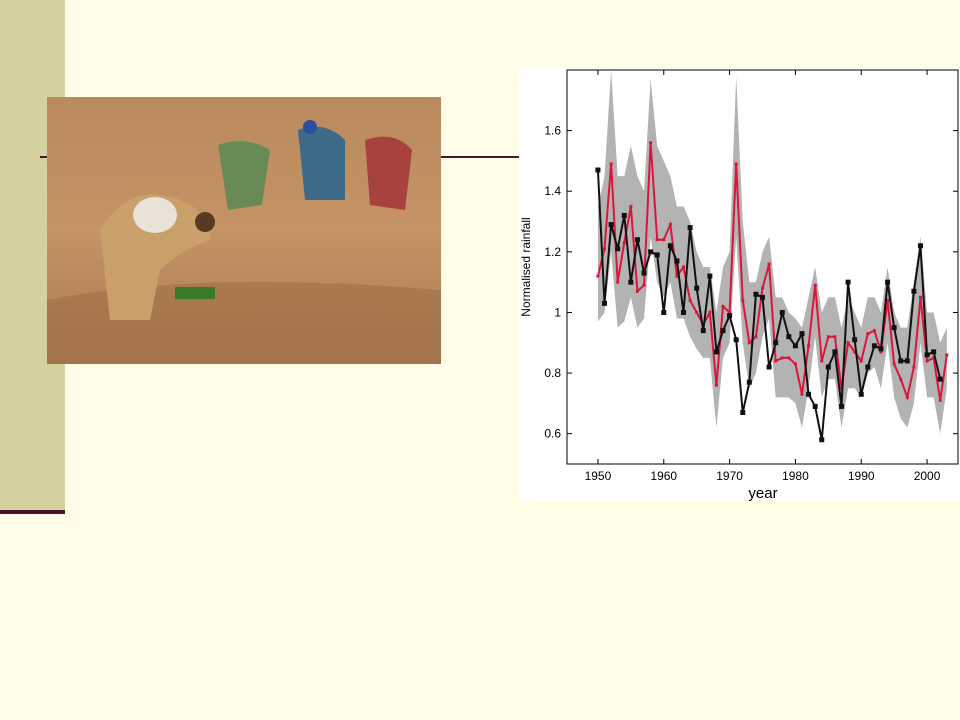 The width and height of the screenshot is (960, 720). I want to click on side-bar-rule, so click(32, 512).